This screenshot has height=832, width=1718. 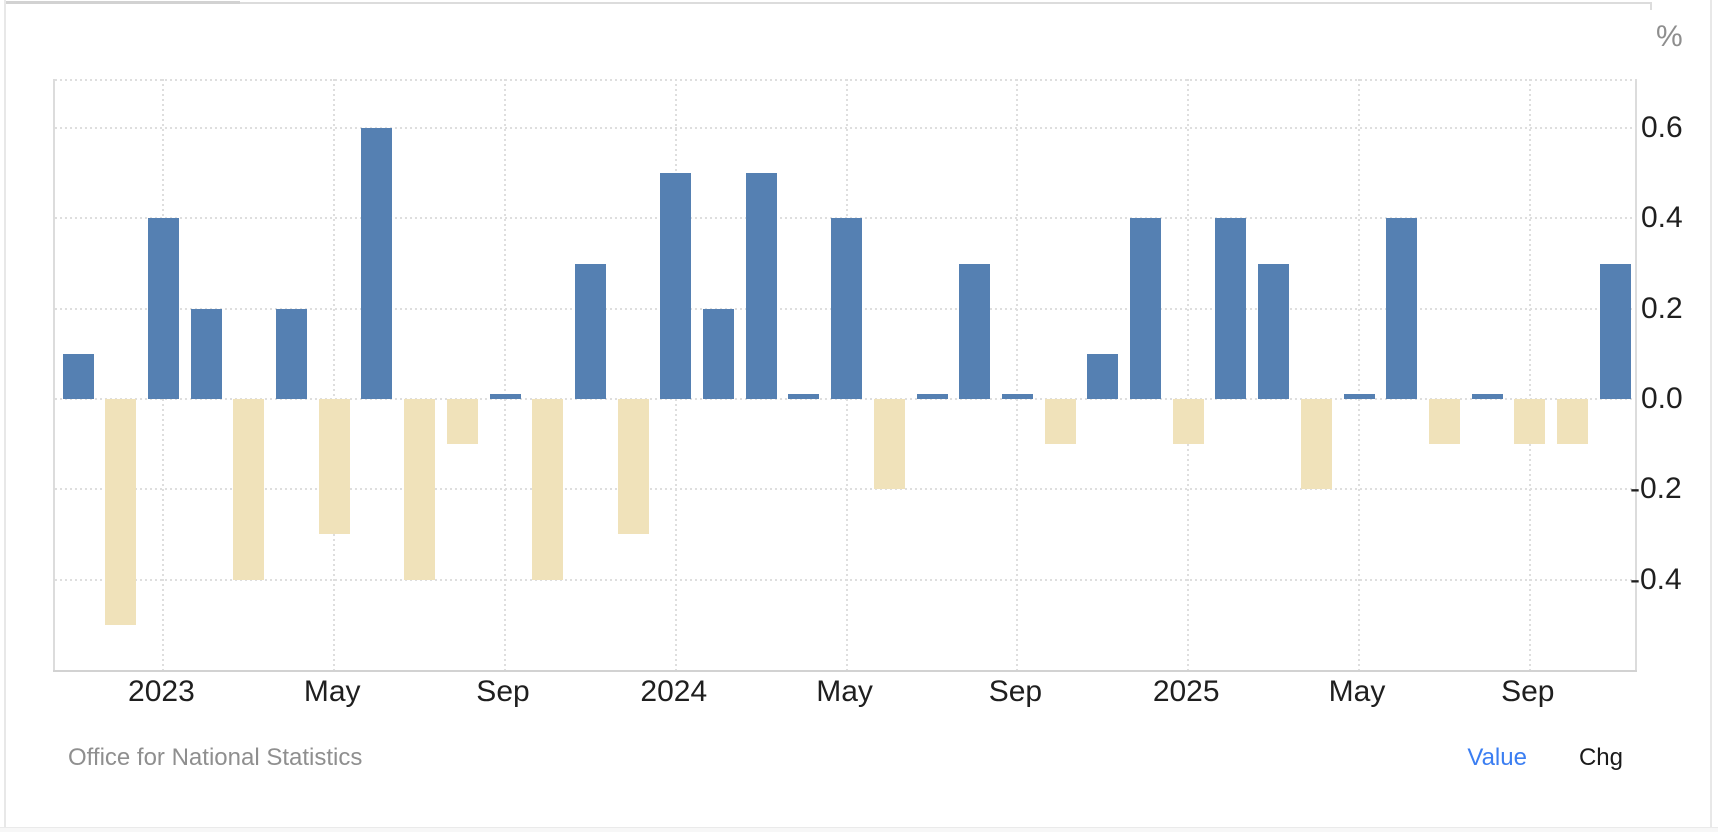 I want to click on x-tick-label-sep-2023: Sep, so click(x=503, y=691).